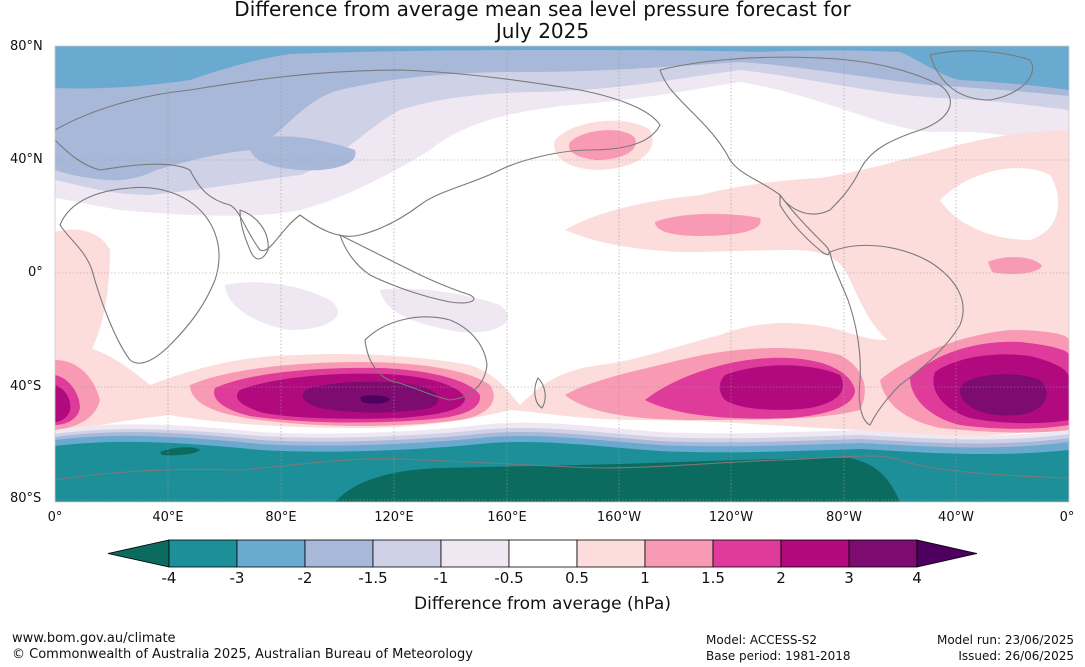  Describe the element at coordinates (956, 517) in the screenshot. I see `lon-label-40w: 40°W` at that location.